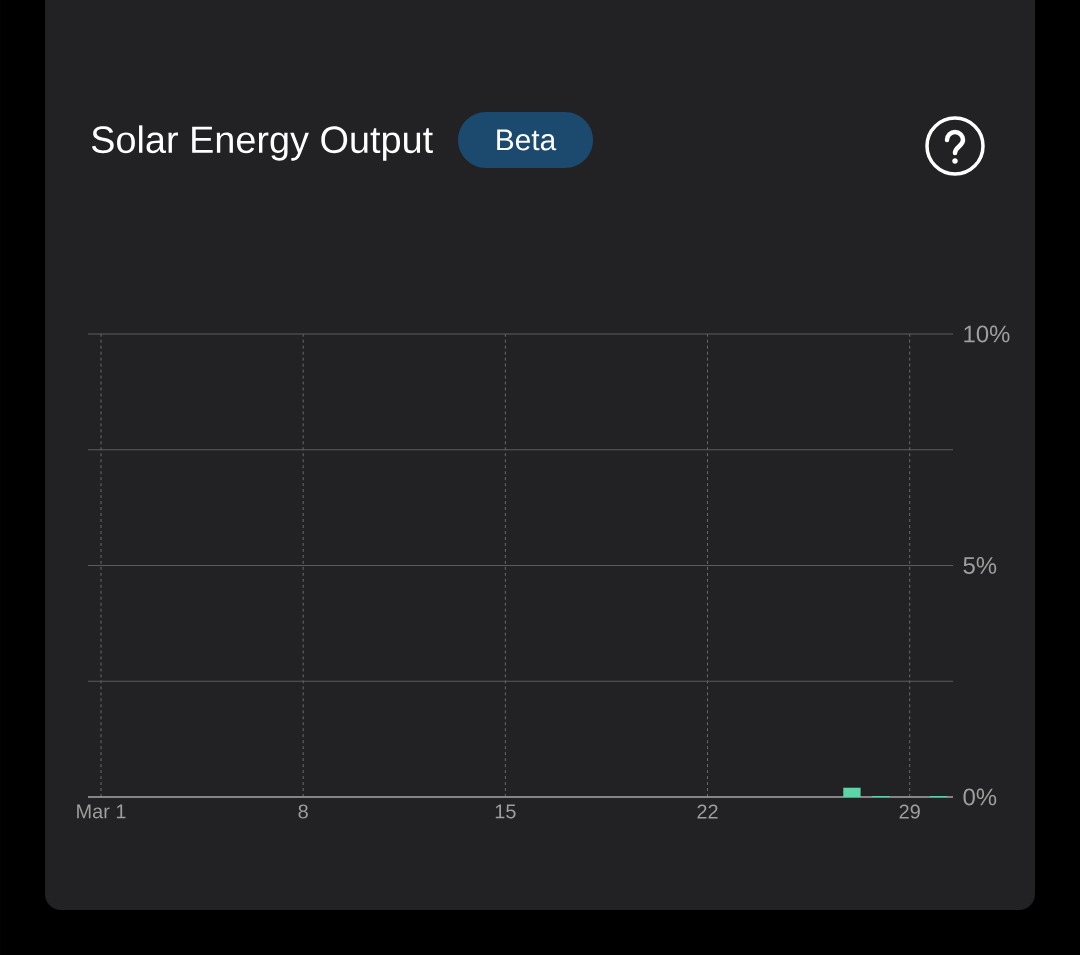  What do you see at coordinates (505, 811) in the screenshot?
I see `x-tick-label: 15` at bounding box center [505, 811].